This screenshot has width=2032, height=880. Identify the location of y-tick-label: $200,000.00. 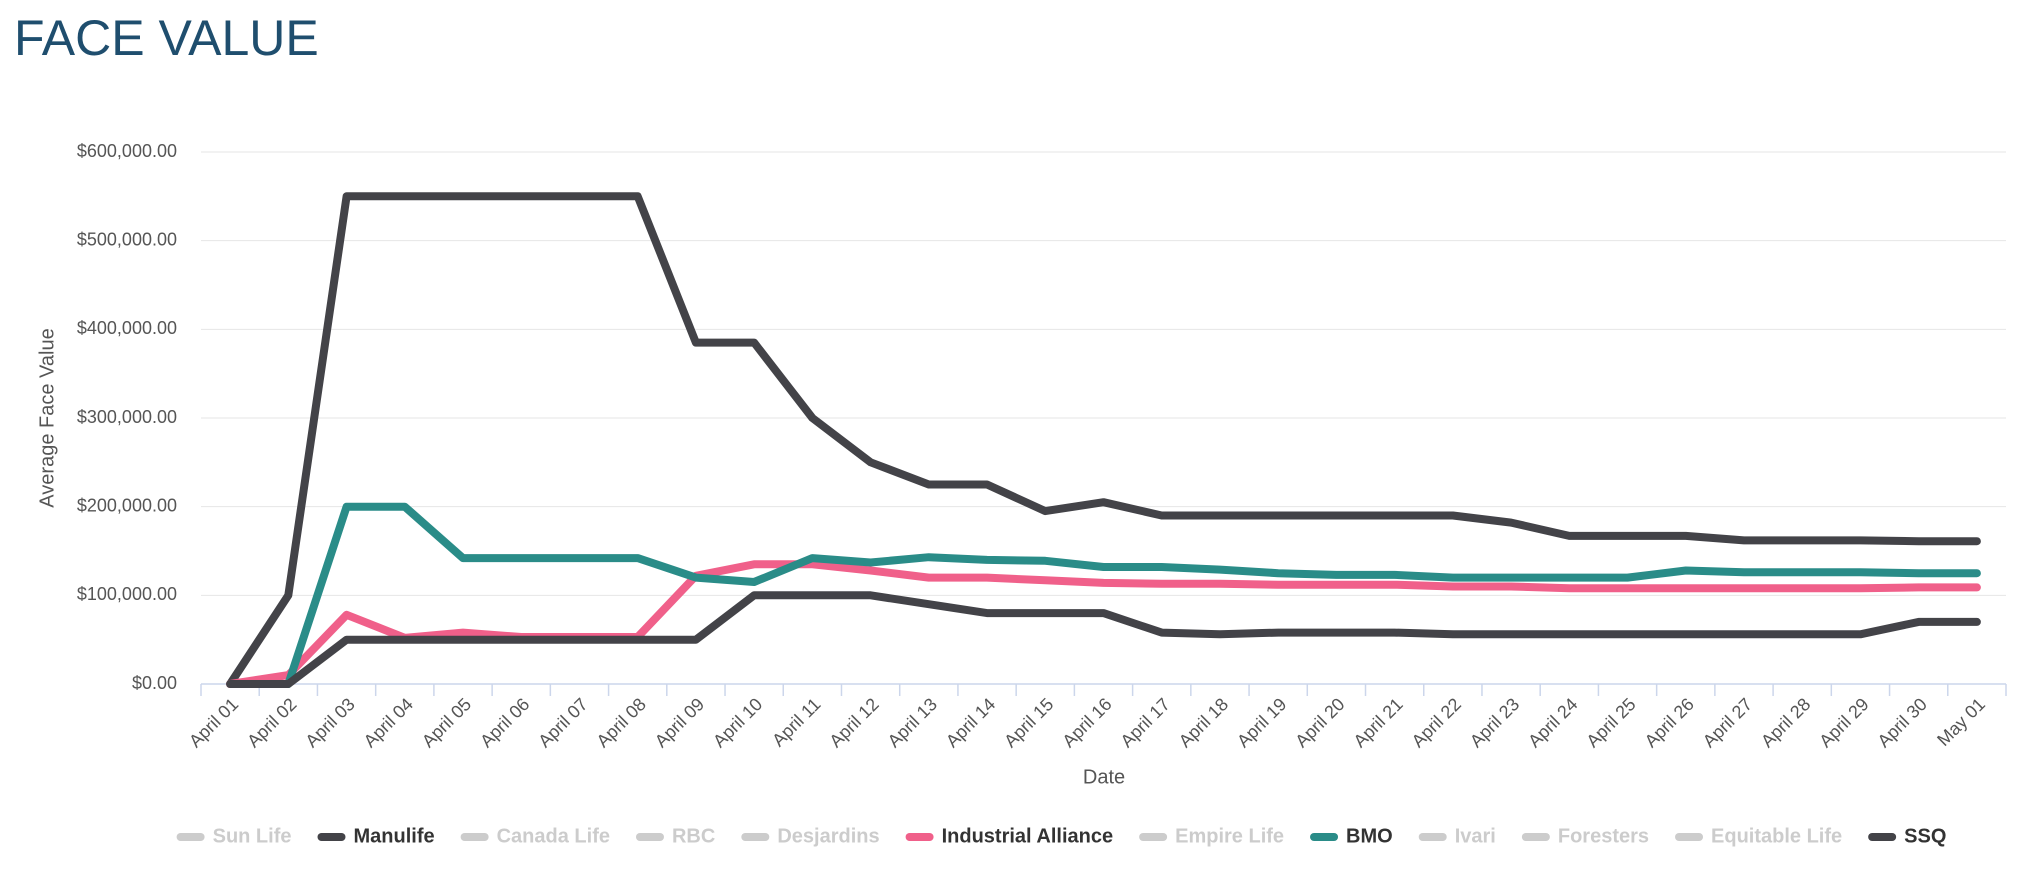
(127, 505).